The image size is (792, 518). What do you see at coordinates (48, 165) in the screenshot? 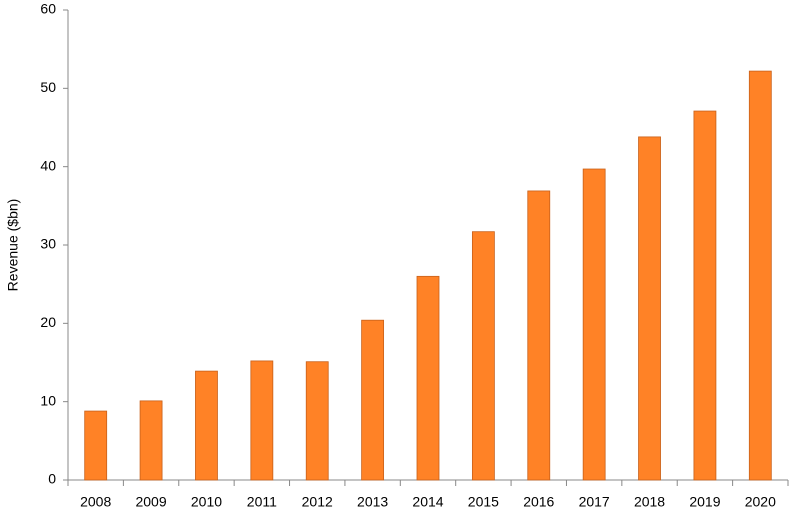
I see `y-tick-label: 40` at bounding box center [48, 165].